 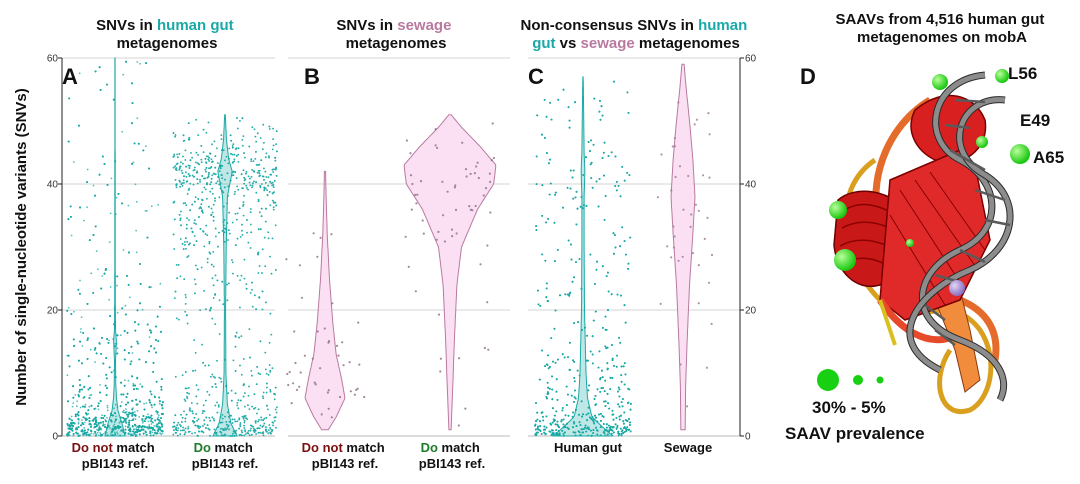 What do you see at coordinates (167, 43) in the screenshot?
I see `panel-a-title-line2: metagenomes` at bounding box center [167, 43].